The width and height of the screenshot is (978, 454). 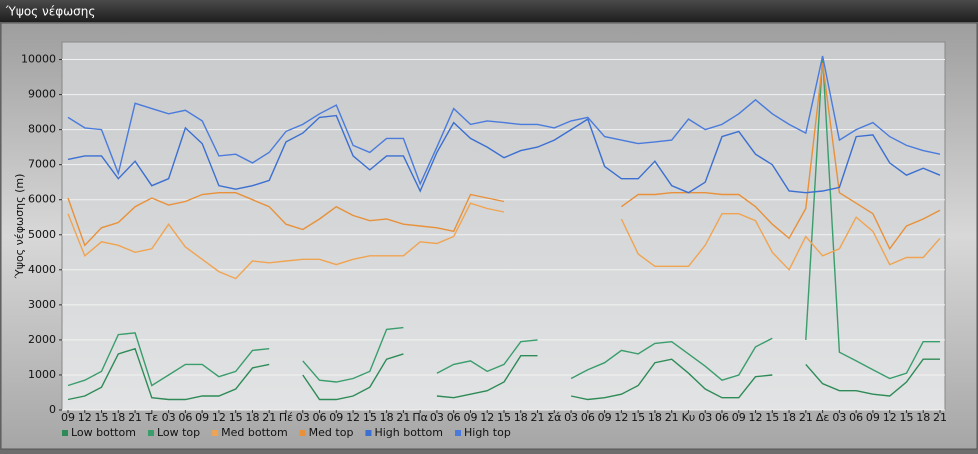 What do you see at coordinates (487, 432) in the screenshot?
I see `legend-label: High top` at bounding box center [487, 432].